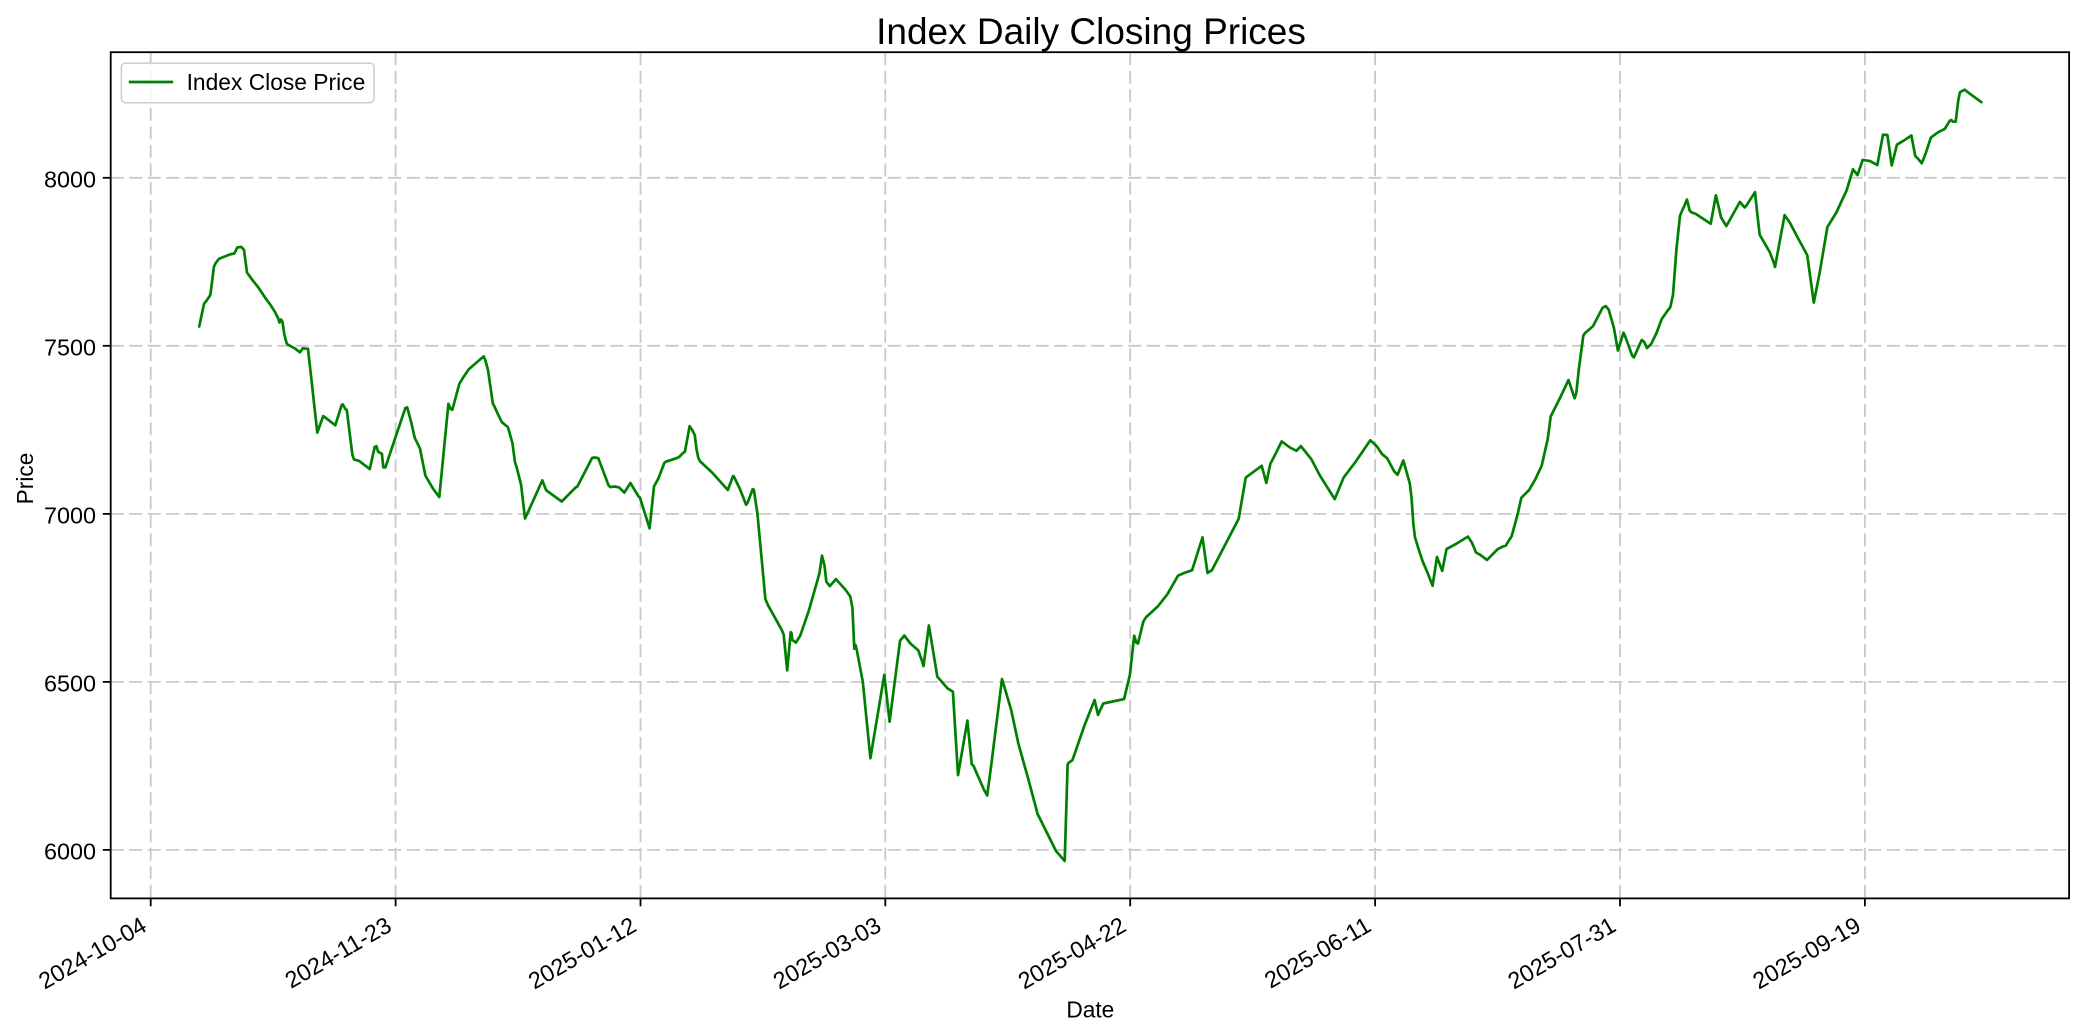 This screenshot has width=2084, height=1035. What do you see at coordinates (70, 516) in the screenshot?
I see `svg-text: 7000` at bounding box center [70, 516].